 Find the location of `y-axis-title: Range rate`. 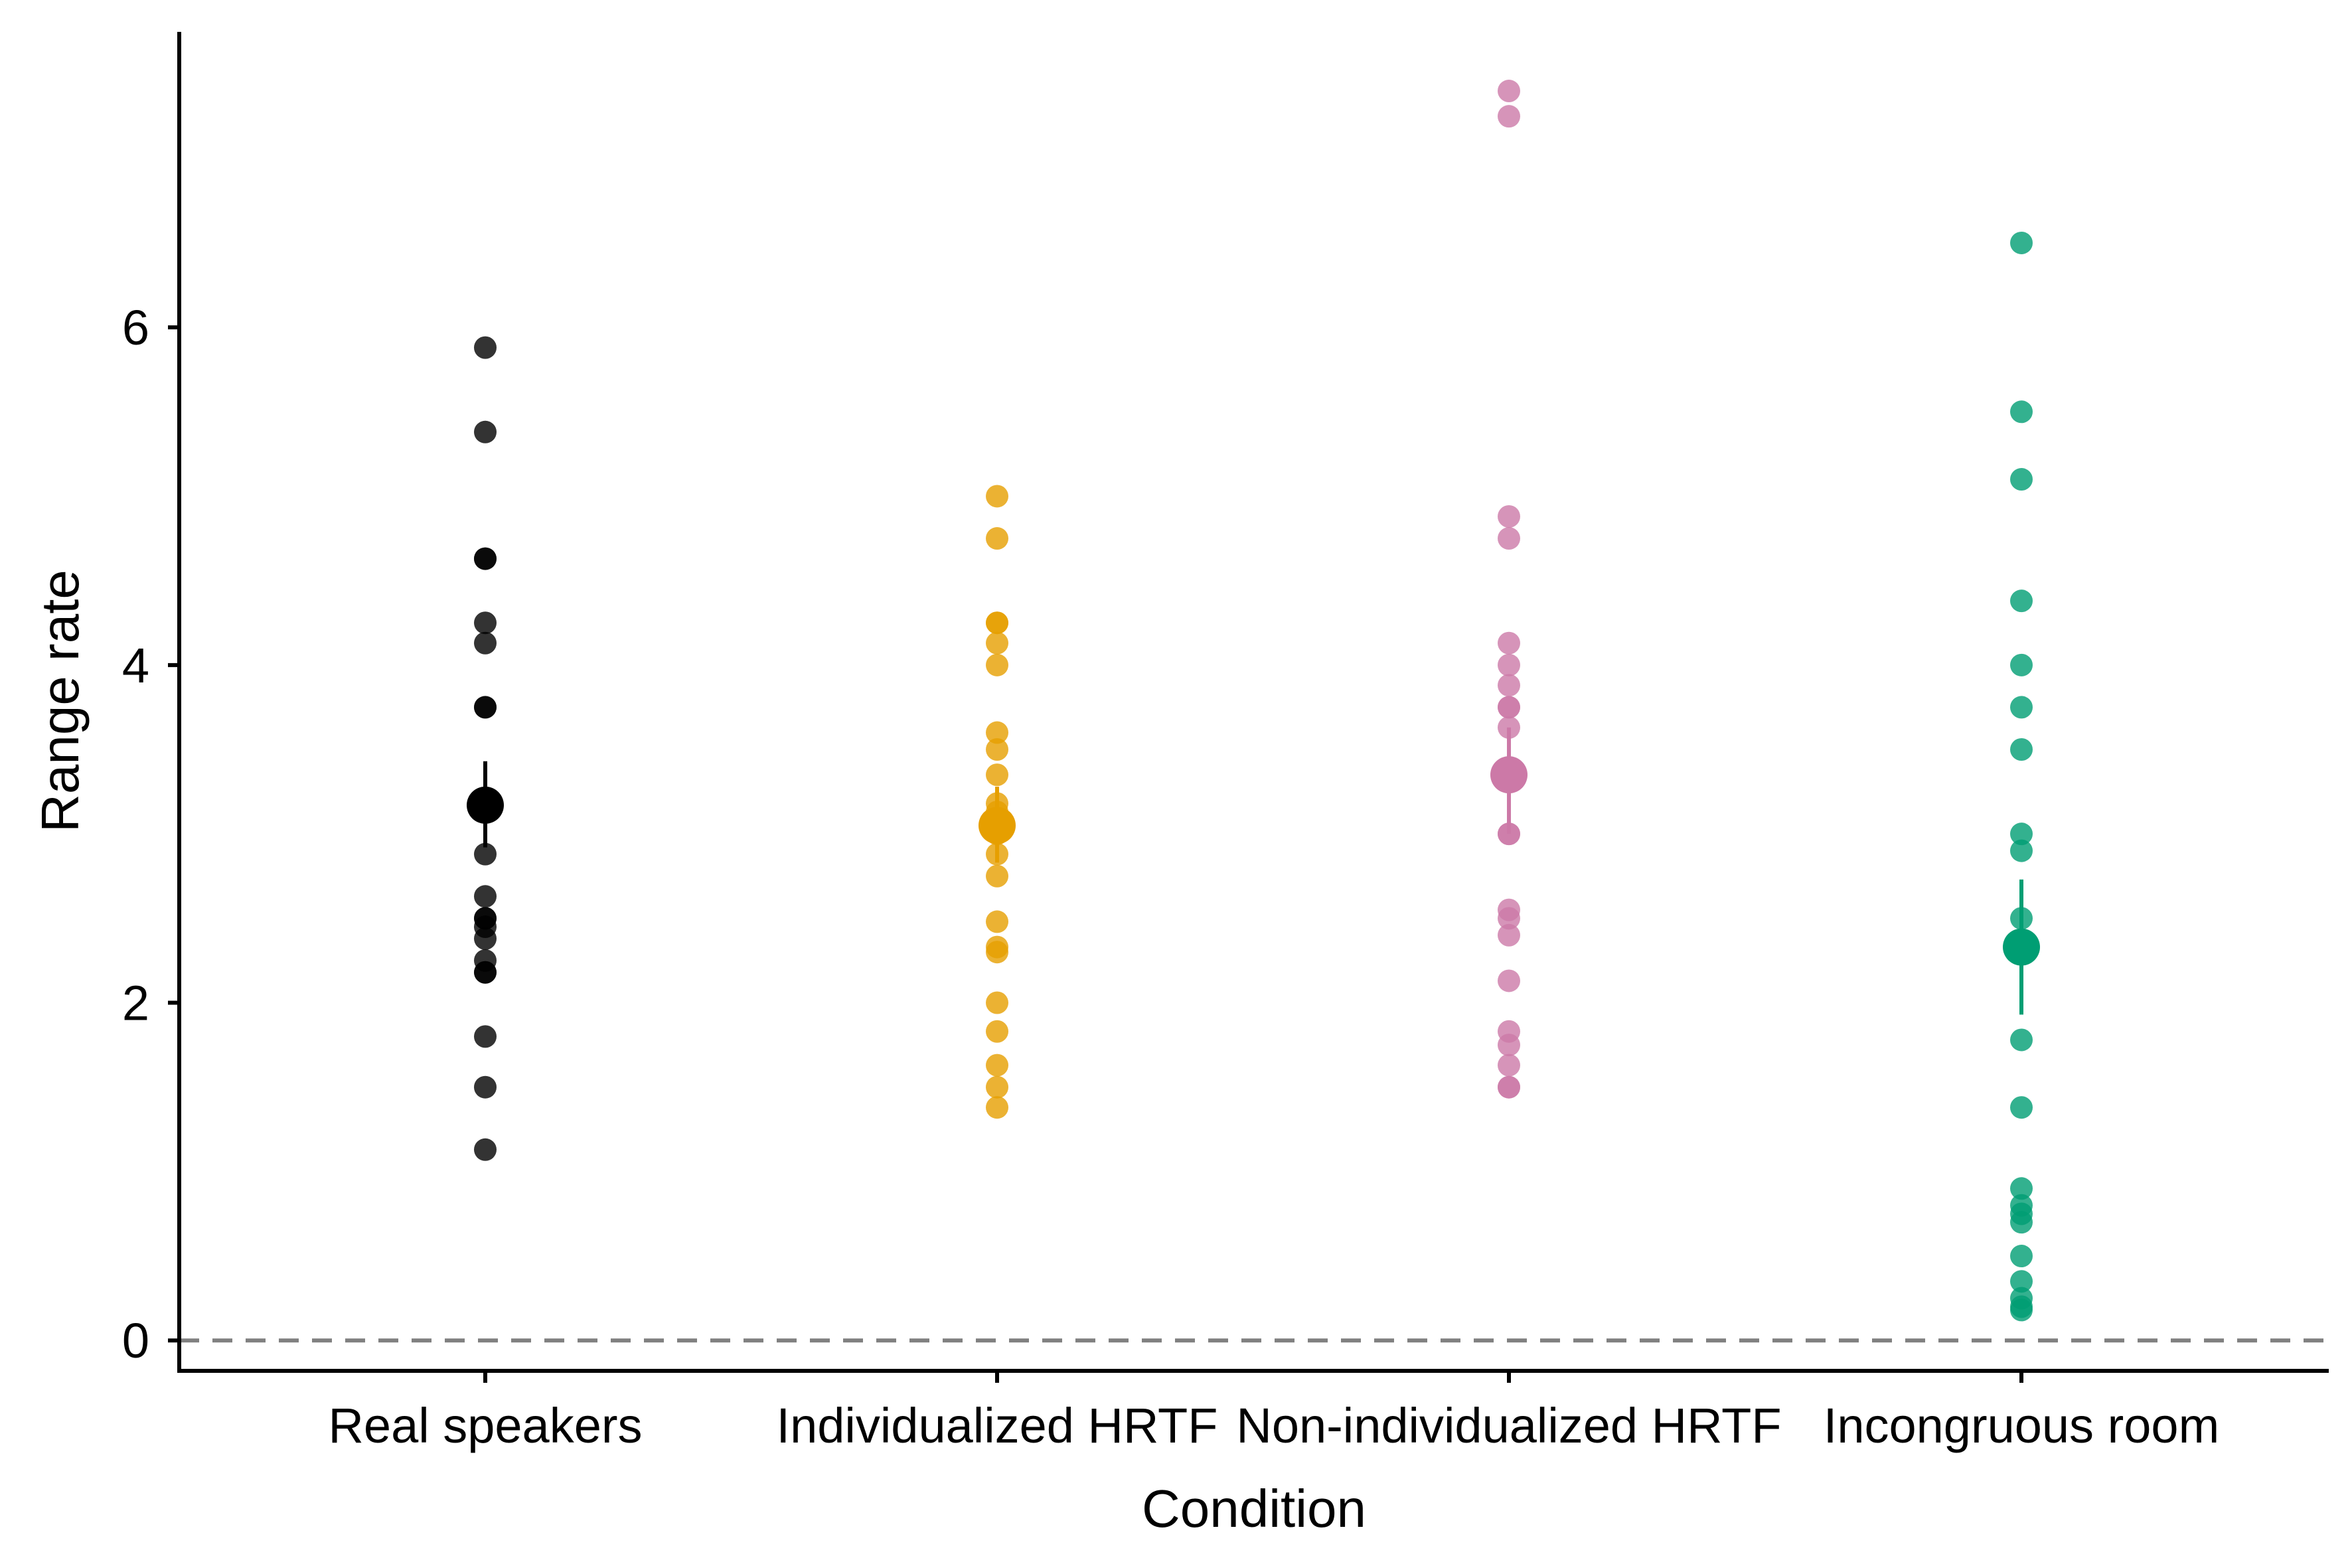

y-axis-title: Range rate is located at coordinates (61, 701).